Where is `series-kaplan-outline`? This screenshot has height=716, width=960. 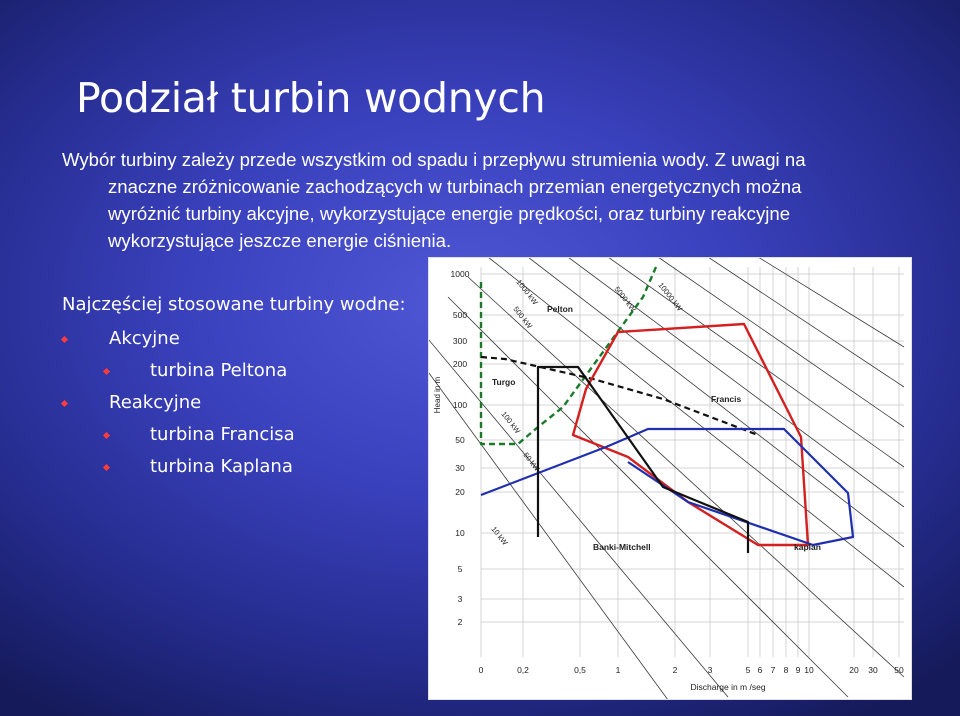 series-kaplan-outline is located at coordinates (667, 487).